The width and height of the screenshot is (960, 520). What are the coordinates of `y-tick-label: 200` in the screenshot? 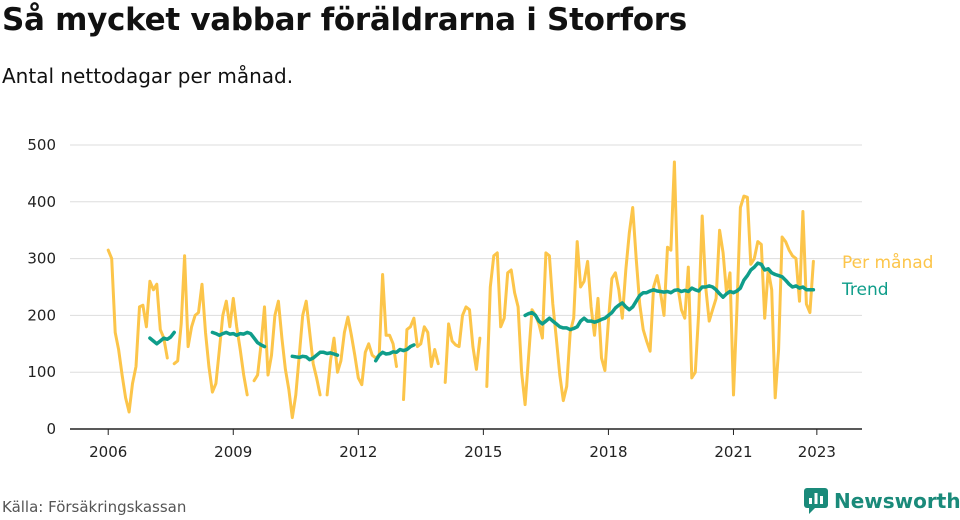 It's located at (41, 315).